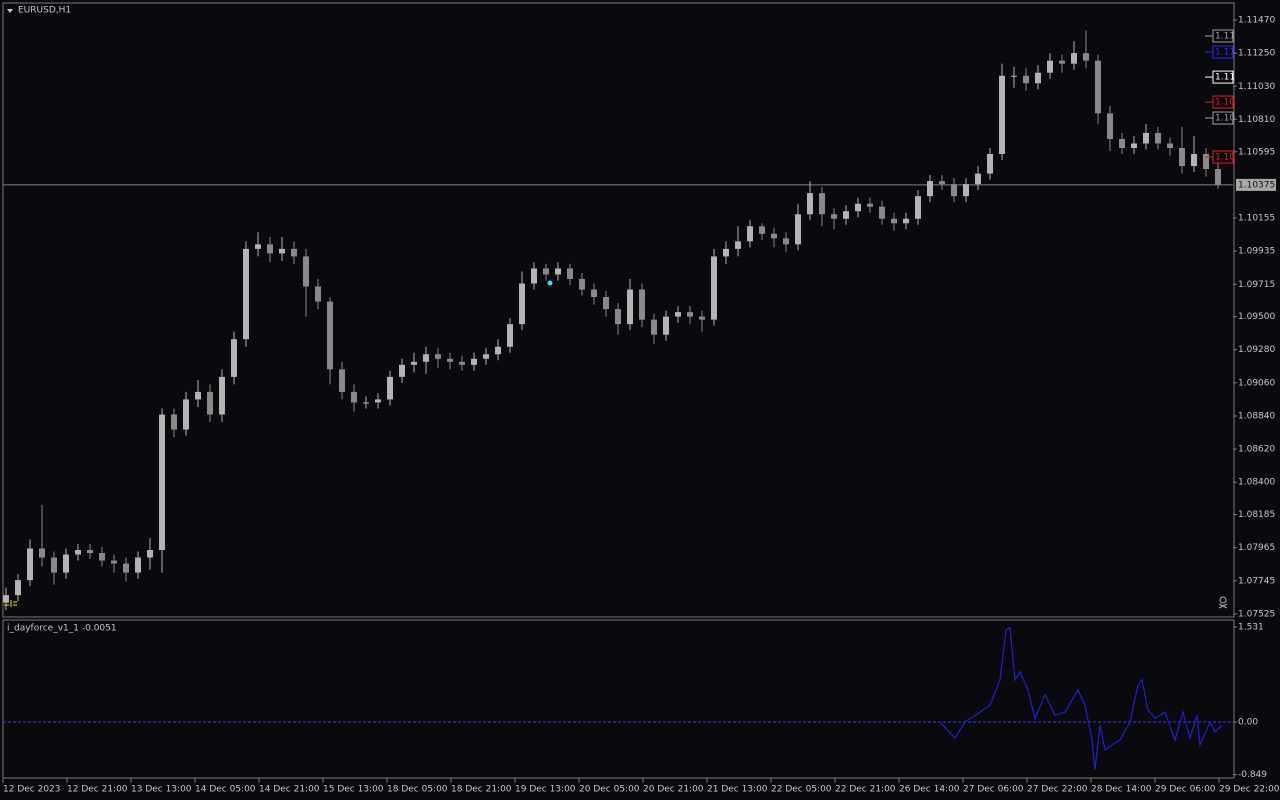 Image resolution: width=1280 pixels, height=800 pixels. What do you see at coordinates (545, 790) in the screenshot?
I see `x-tick-label: 19 Dec 13:00` at bounding box center [545, 790].